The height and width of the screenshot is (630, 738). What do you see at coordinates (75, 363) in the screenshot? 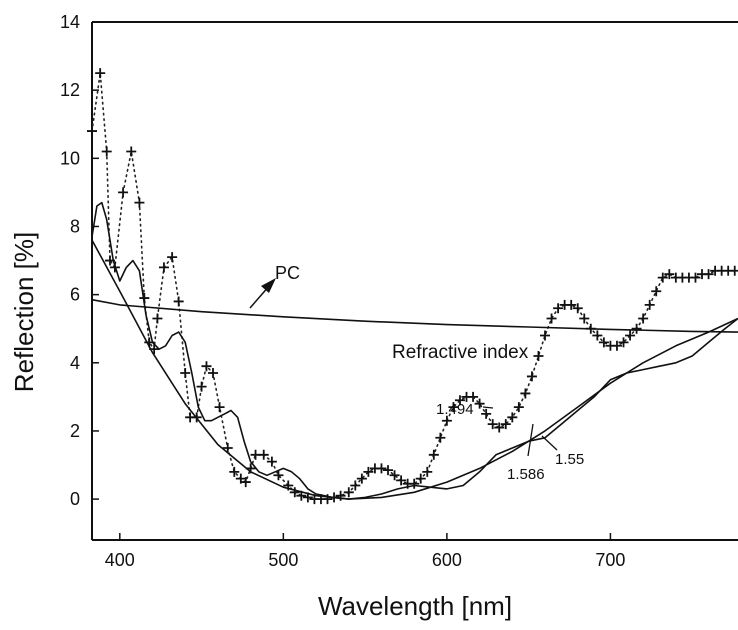
I see `y-tick-label: 4` at bounding box center [75, 363].